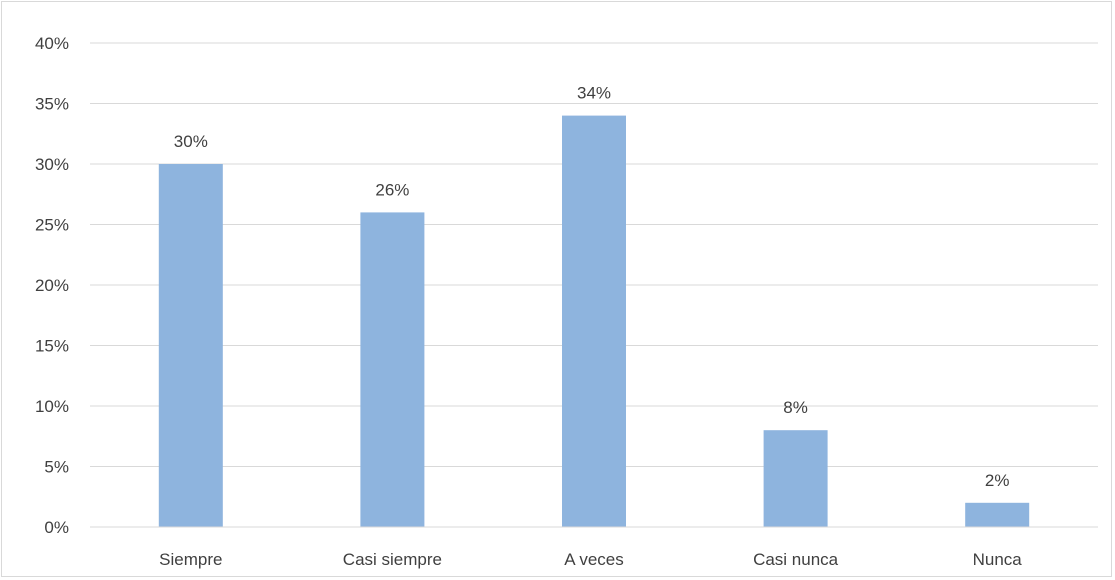 The width and height of the screenshot is (1115, 580). What do you see at coordinates (997, 514) in the screenshot?
I see `bar-nunca` at bounding box center [997, 514].